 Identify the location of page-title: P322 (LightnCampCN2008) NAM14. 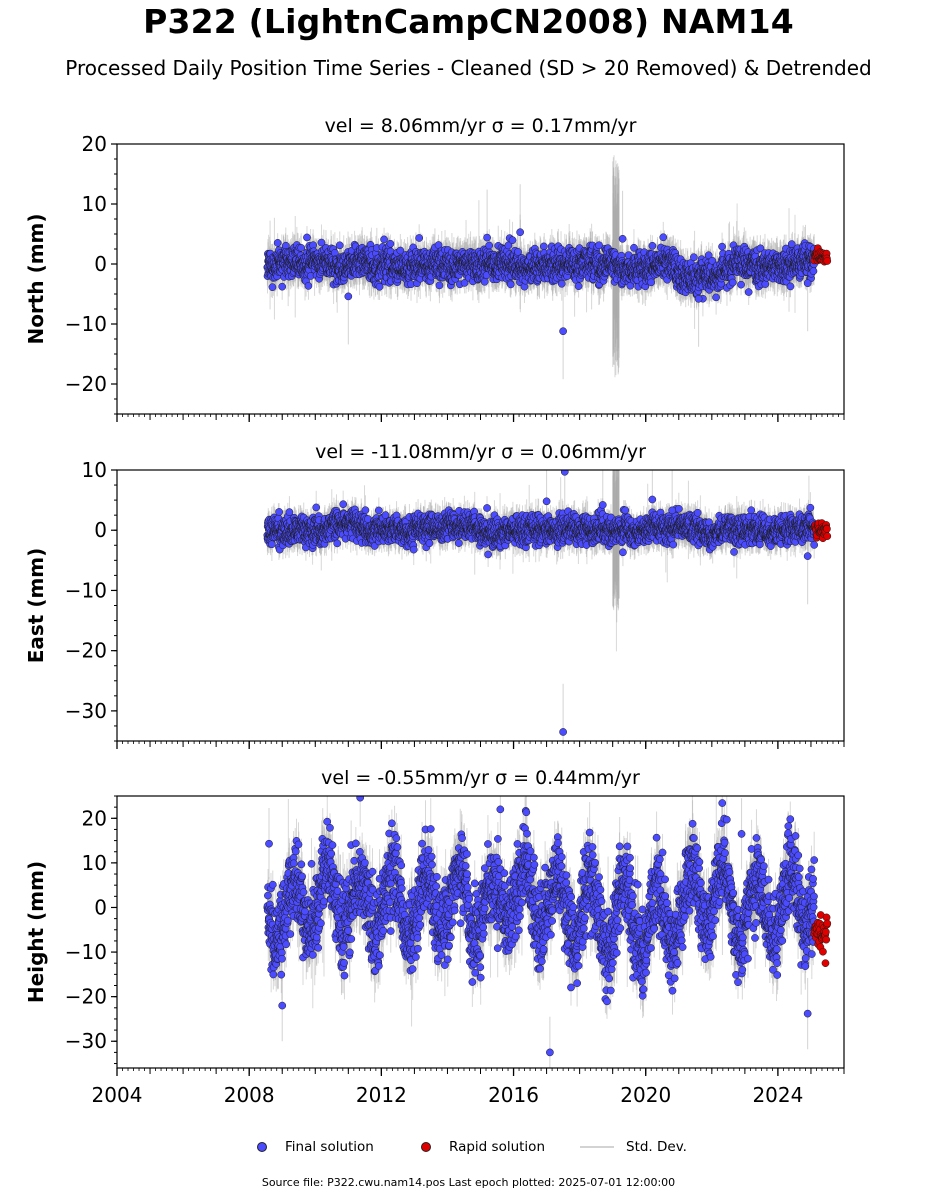
(468, 21).